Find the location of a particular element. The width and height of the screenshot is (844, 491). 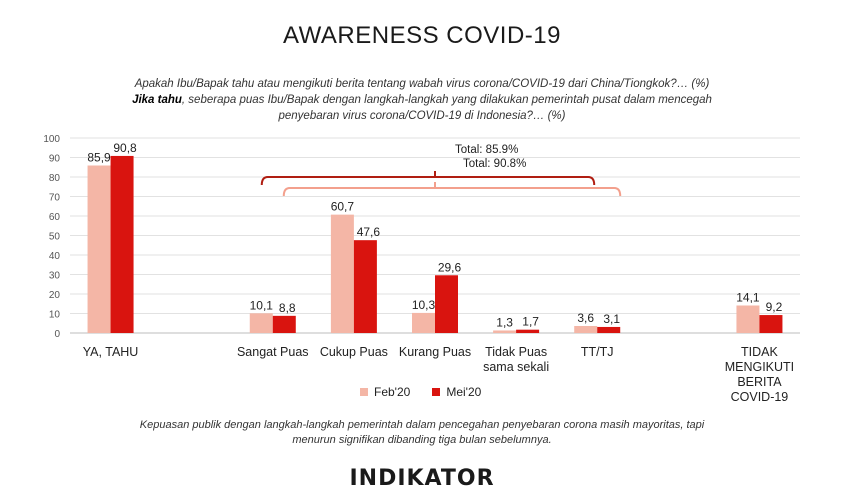

y-tick-label: 20 is located at coordinates (55, 295).